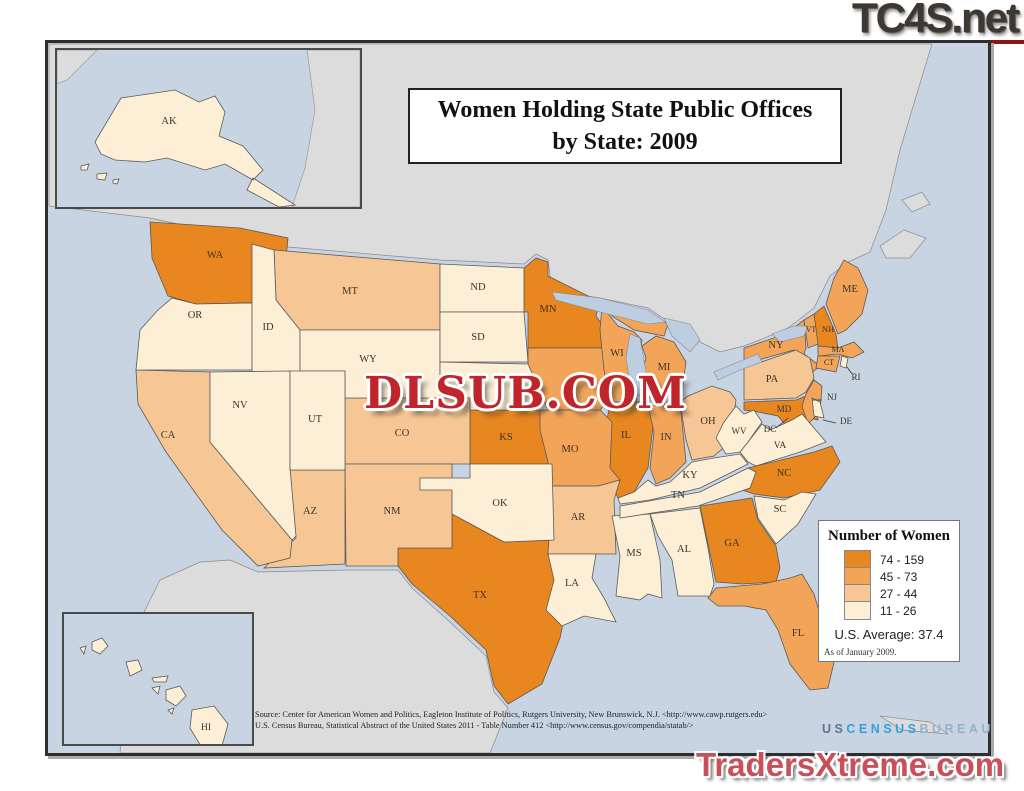 The height and width of the screenshot is (791, 1024). Describe the element at coordinates (195, 315) in the screenshot. I see `state-label-or: OR` at that location.